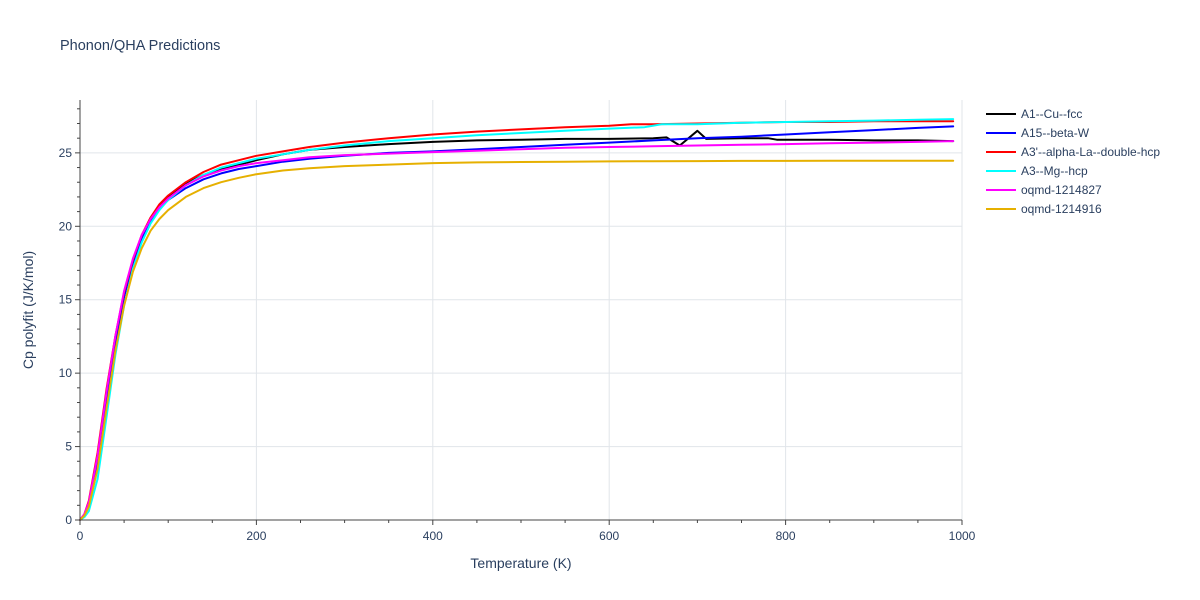  Describe the element at coordinates (68, 447) in the screenshot. I see `y-tick-label: 5` at that location.